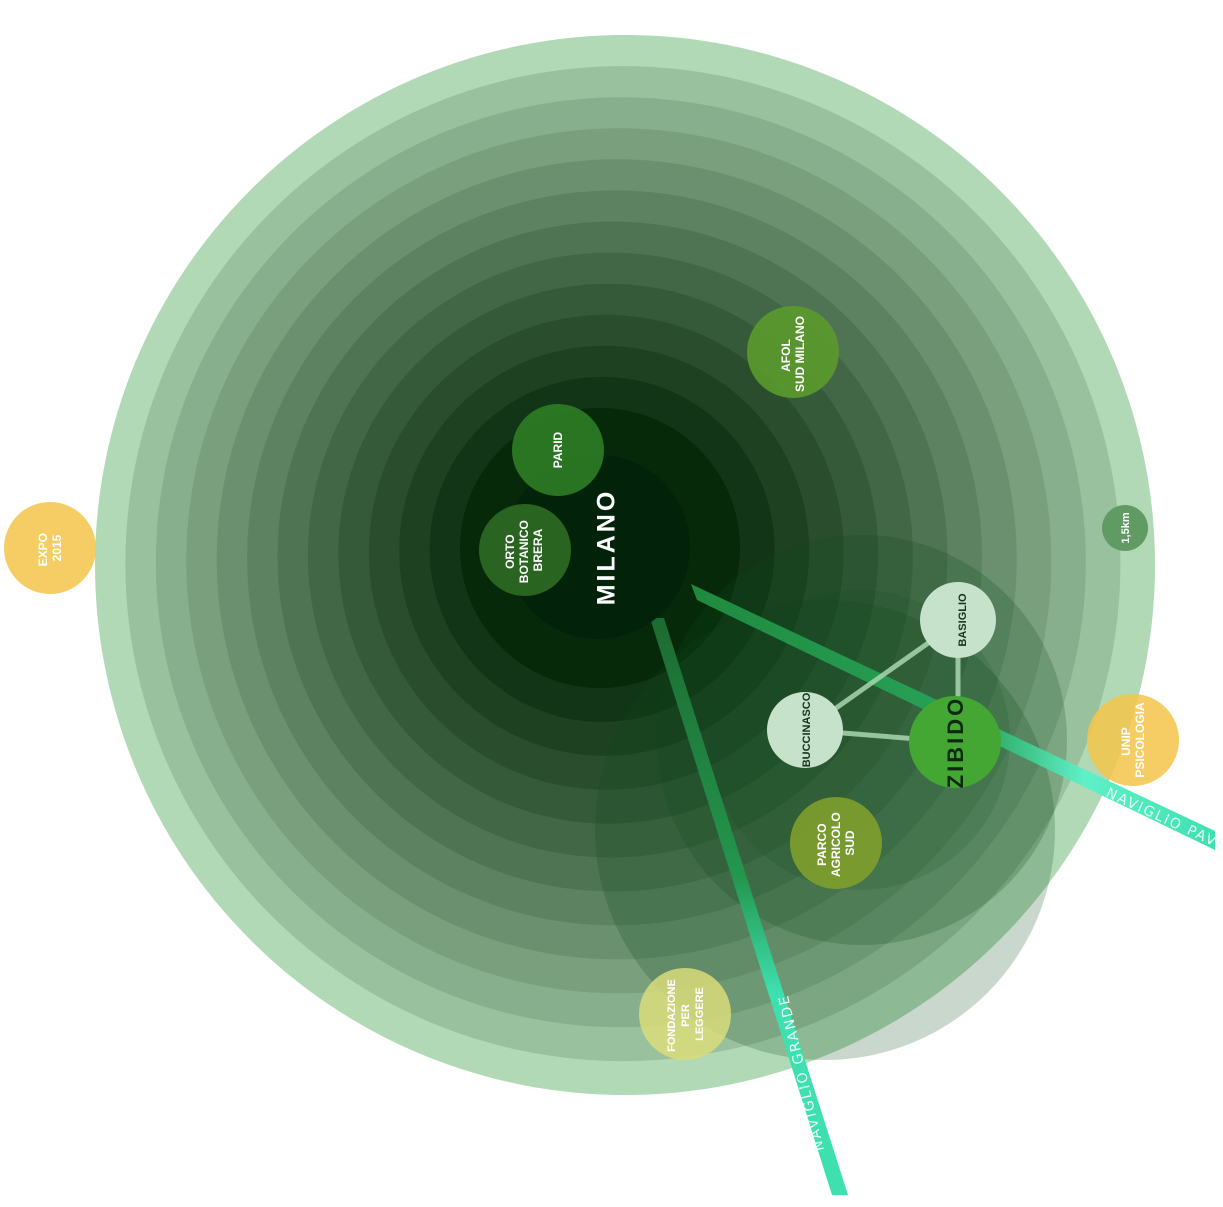  I want to click on orto-botanico-brera-circle, so click(525, 550).